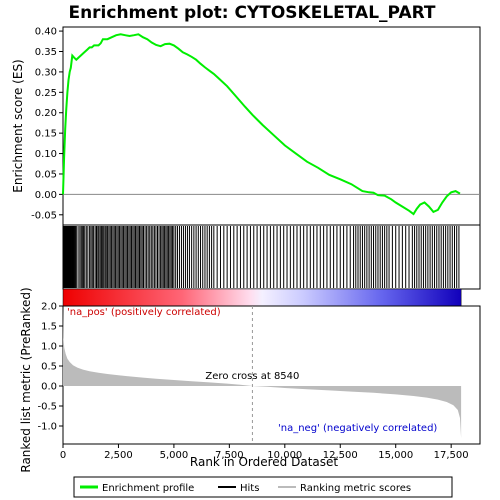 The width and height of the screenshot is (500, 500). I want to click on es-y-tick-label: 0.40, so click(46, 32).